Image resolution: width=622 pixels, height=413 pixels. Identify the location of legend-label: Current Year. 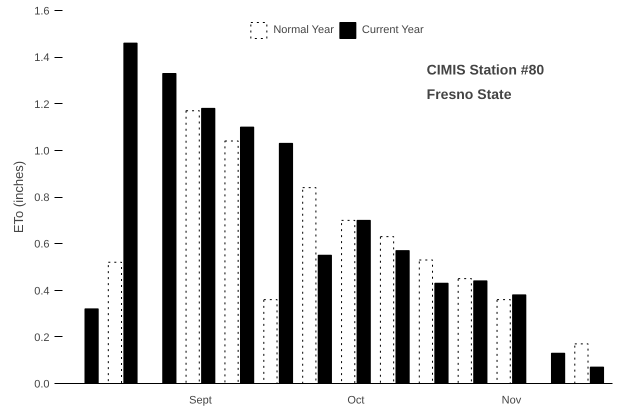
(393, 30).